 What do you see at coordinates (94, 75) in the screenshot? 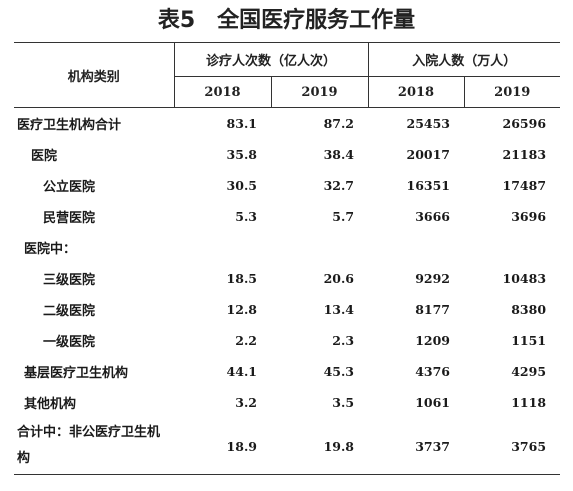
I see `category-header: 机构类别` at bounding box center [94, 75].